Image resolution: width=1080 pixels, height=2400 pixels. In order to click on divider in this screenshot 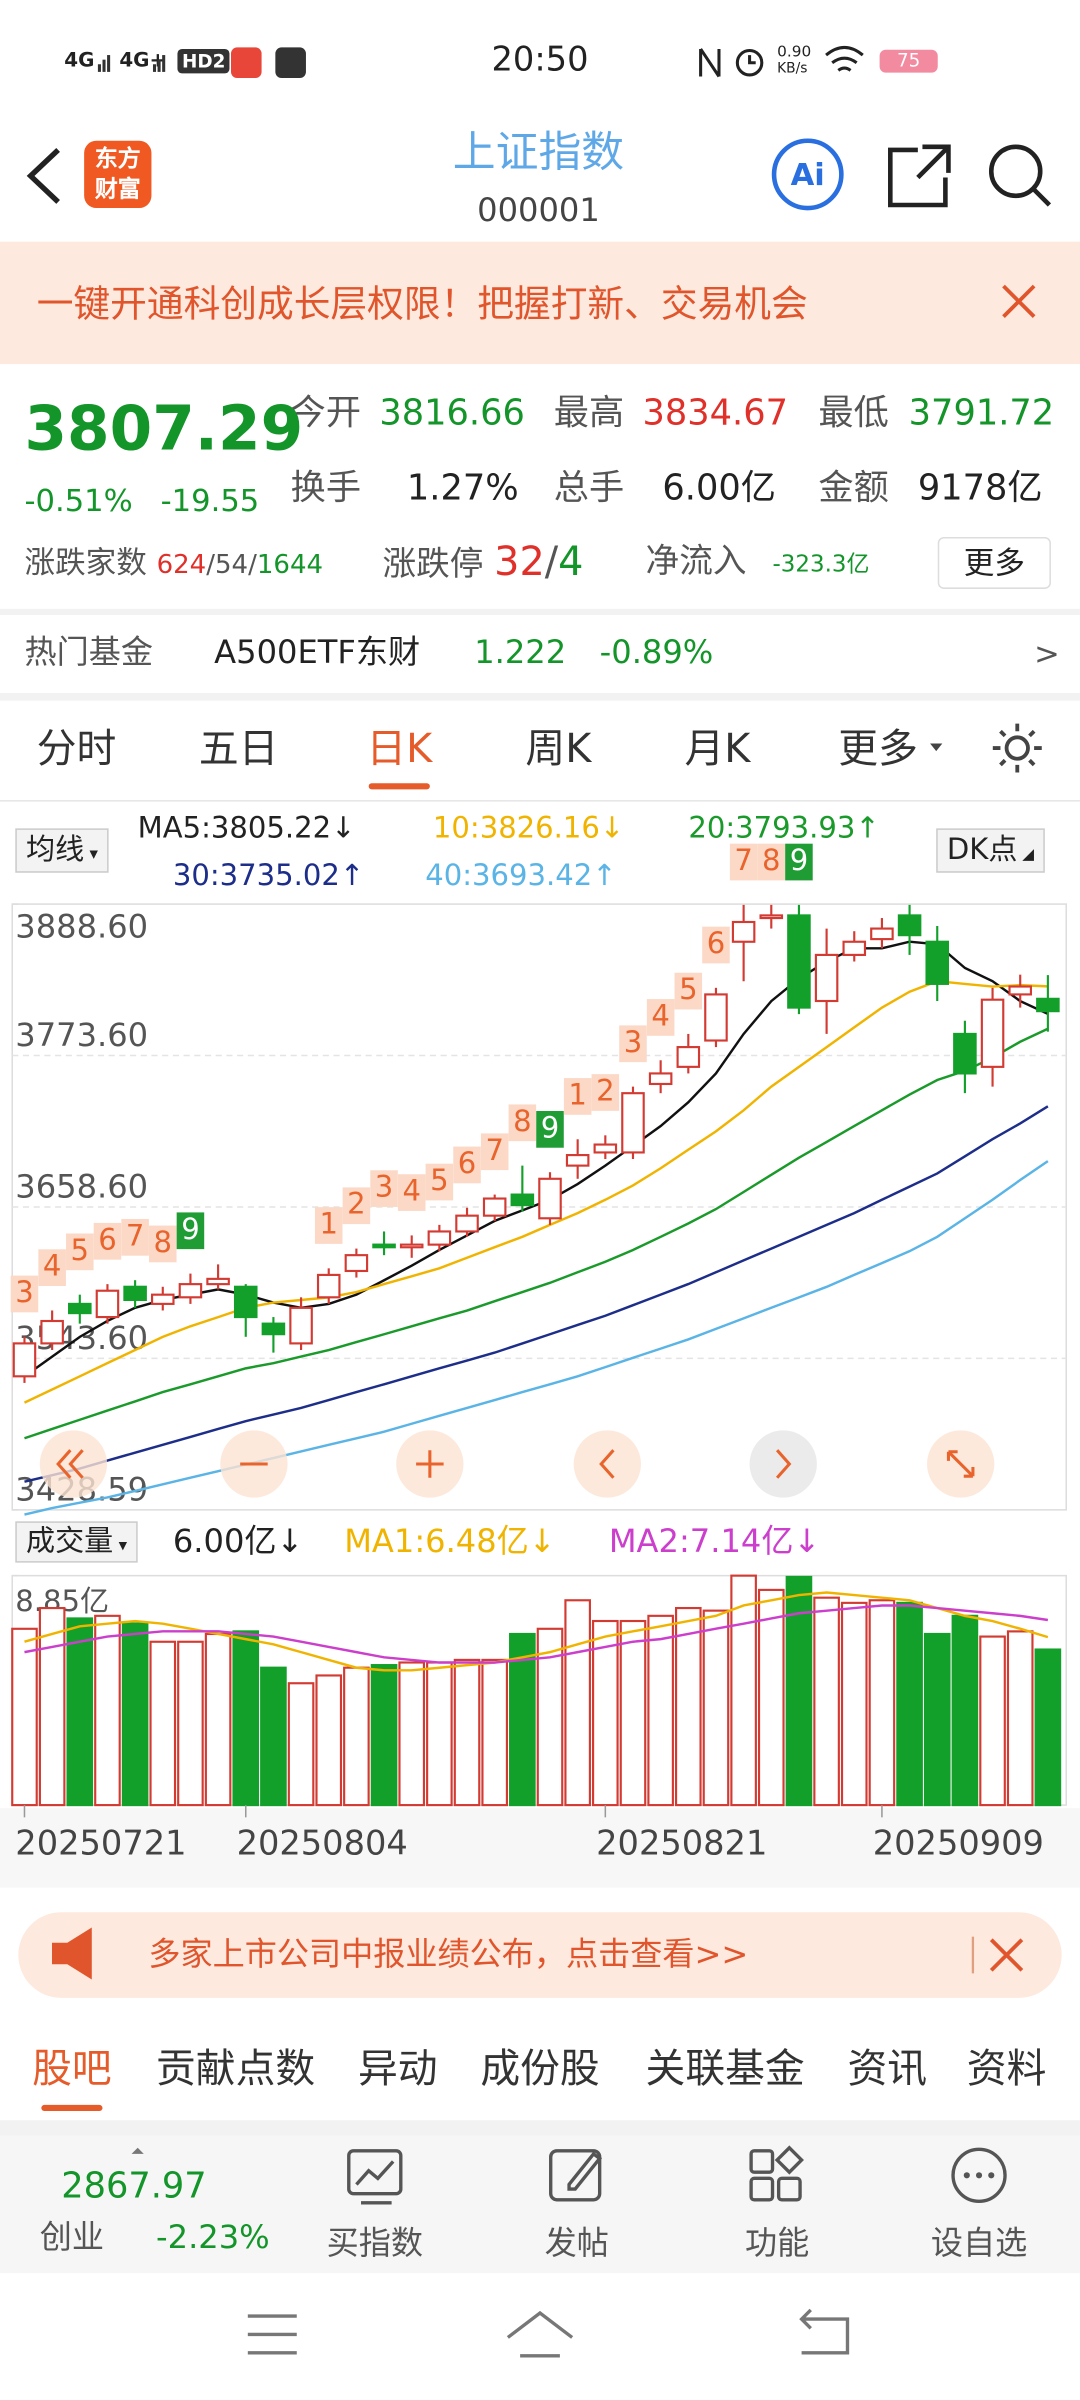, I will do `click(540, 2128)`.